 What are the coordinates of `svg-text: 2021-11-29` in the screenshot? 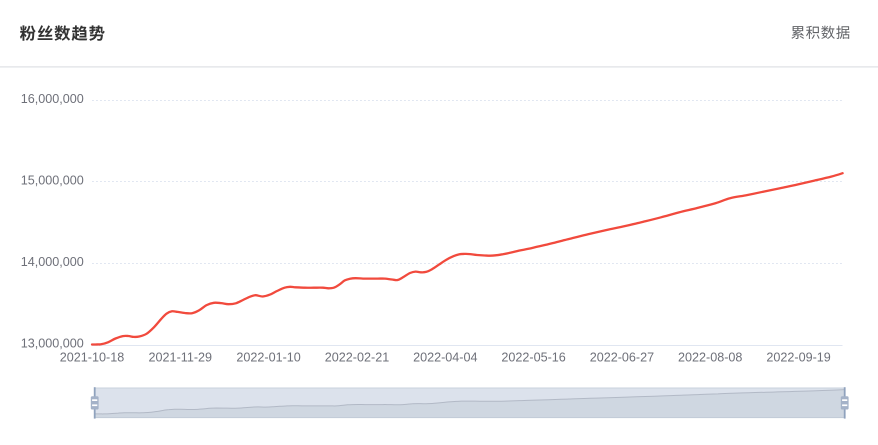 It's located at (181, 357).